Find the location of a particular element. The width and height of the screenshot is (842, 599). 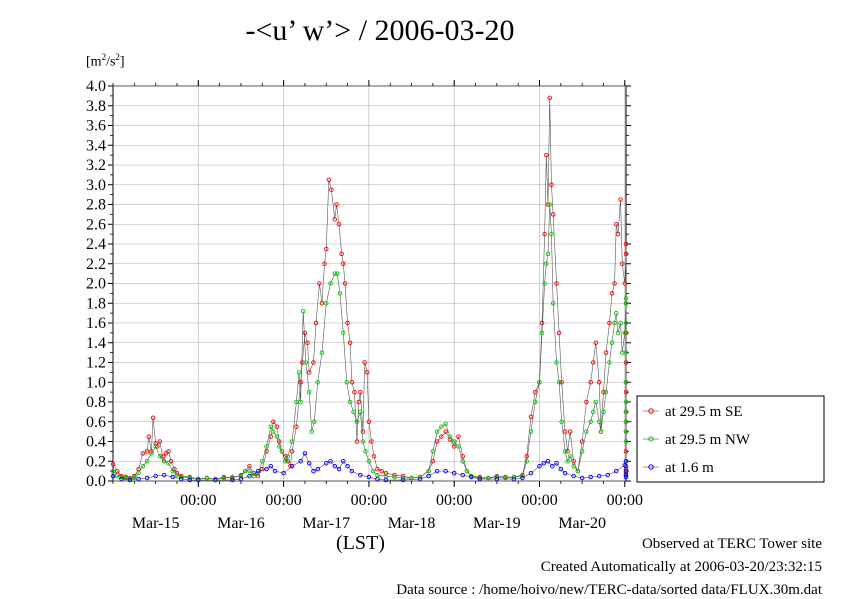

y-tick-label: 0.8 is located at coordinates (96, 402).